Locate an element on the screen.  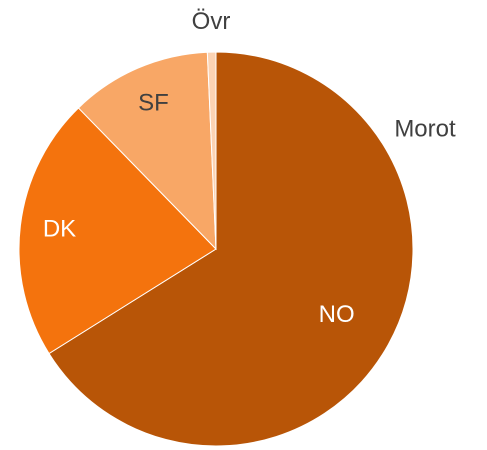
slice-label: NO is located at coordinates (337, 314).